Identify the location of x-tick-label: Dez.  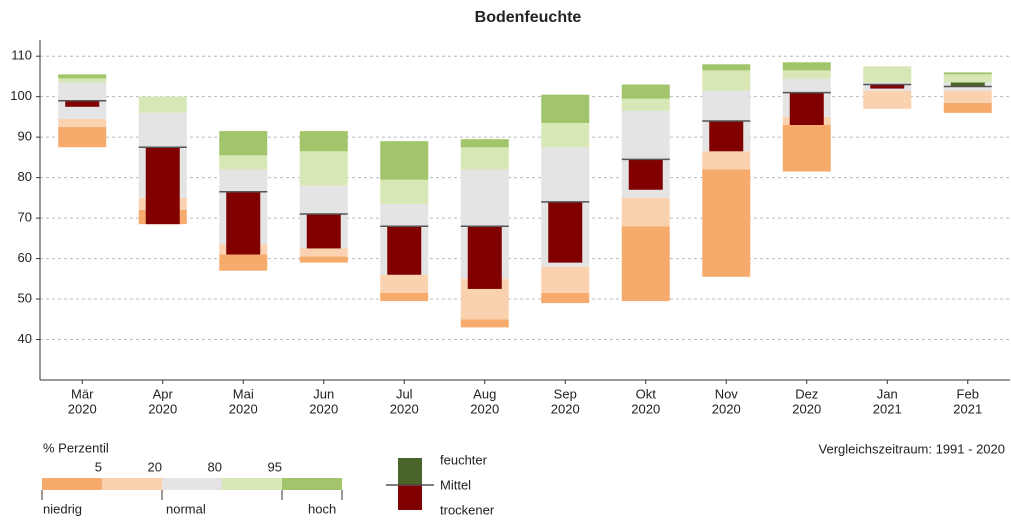
(806, 393).